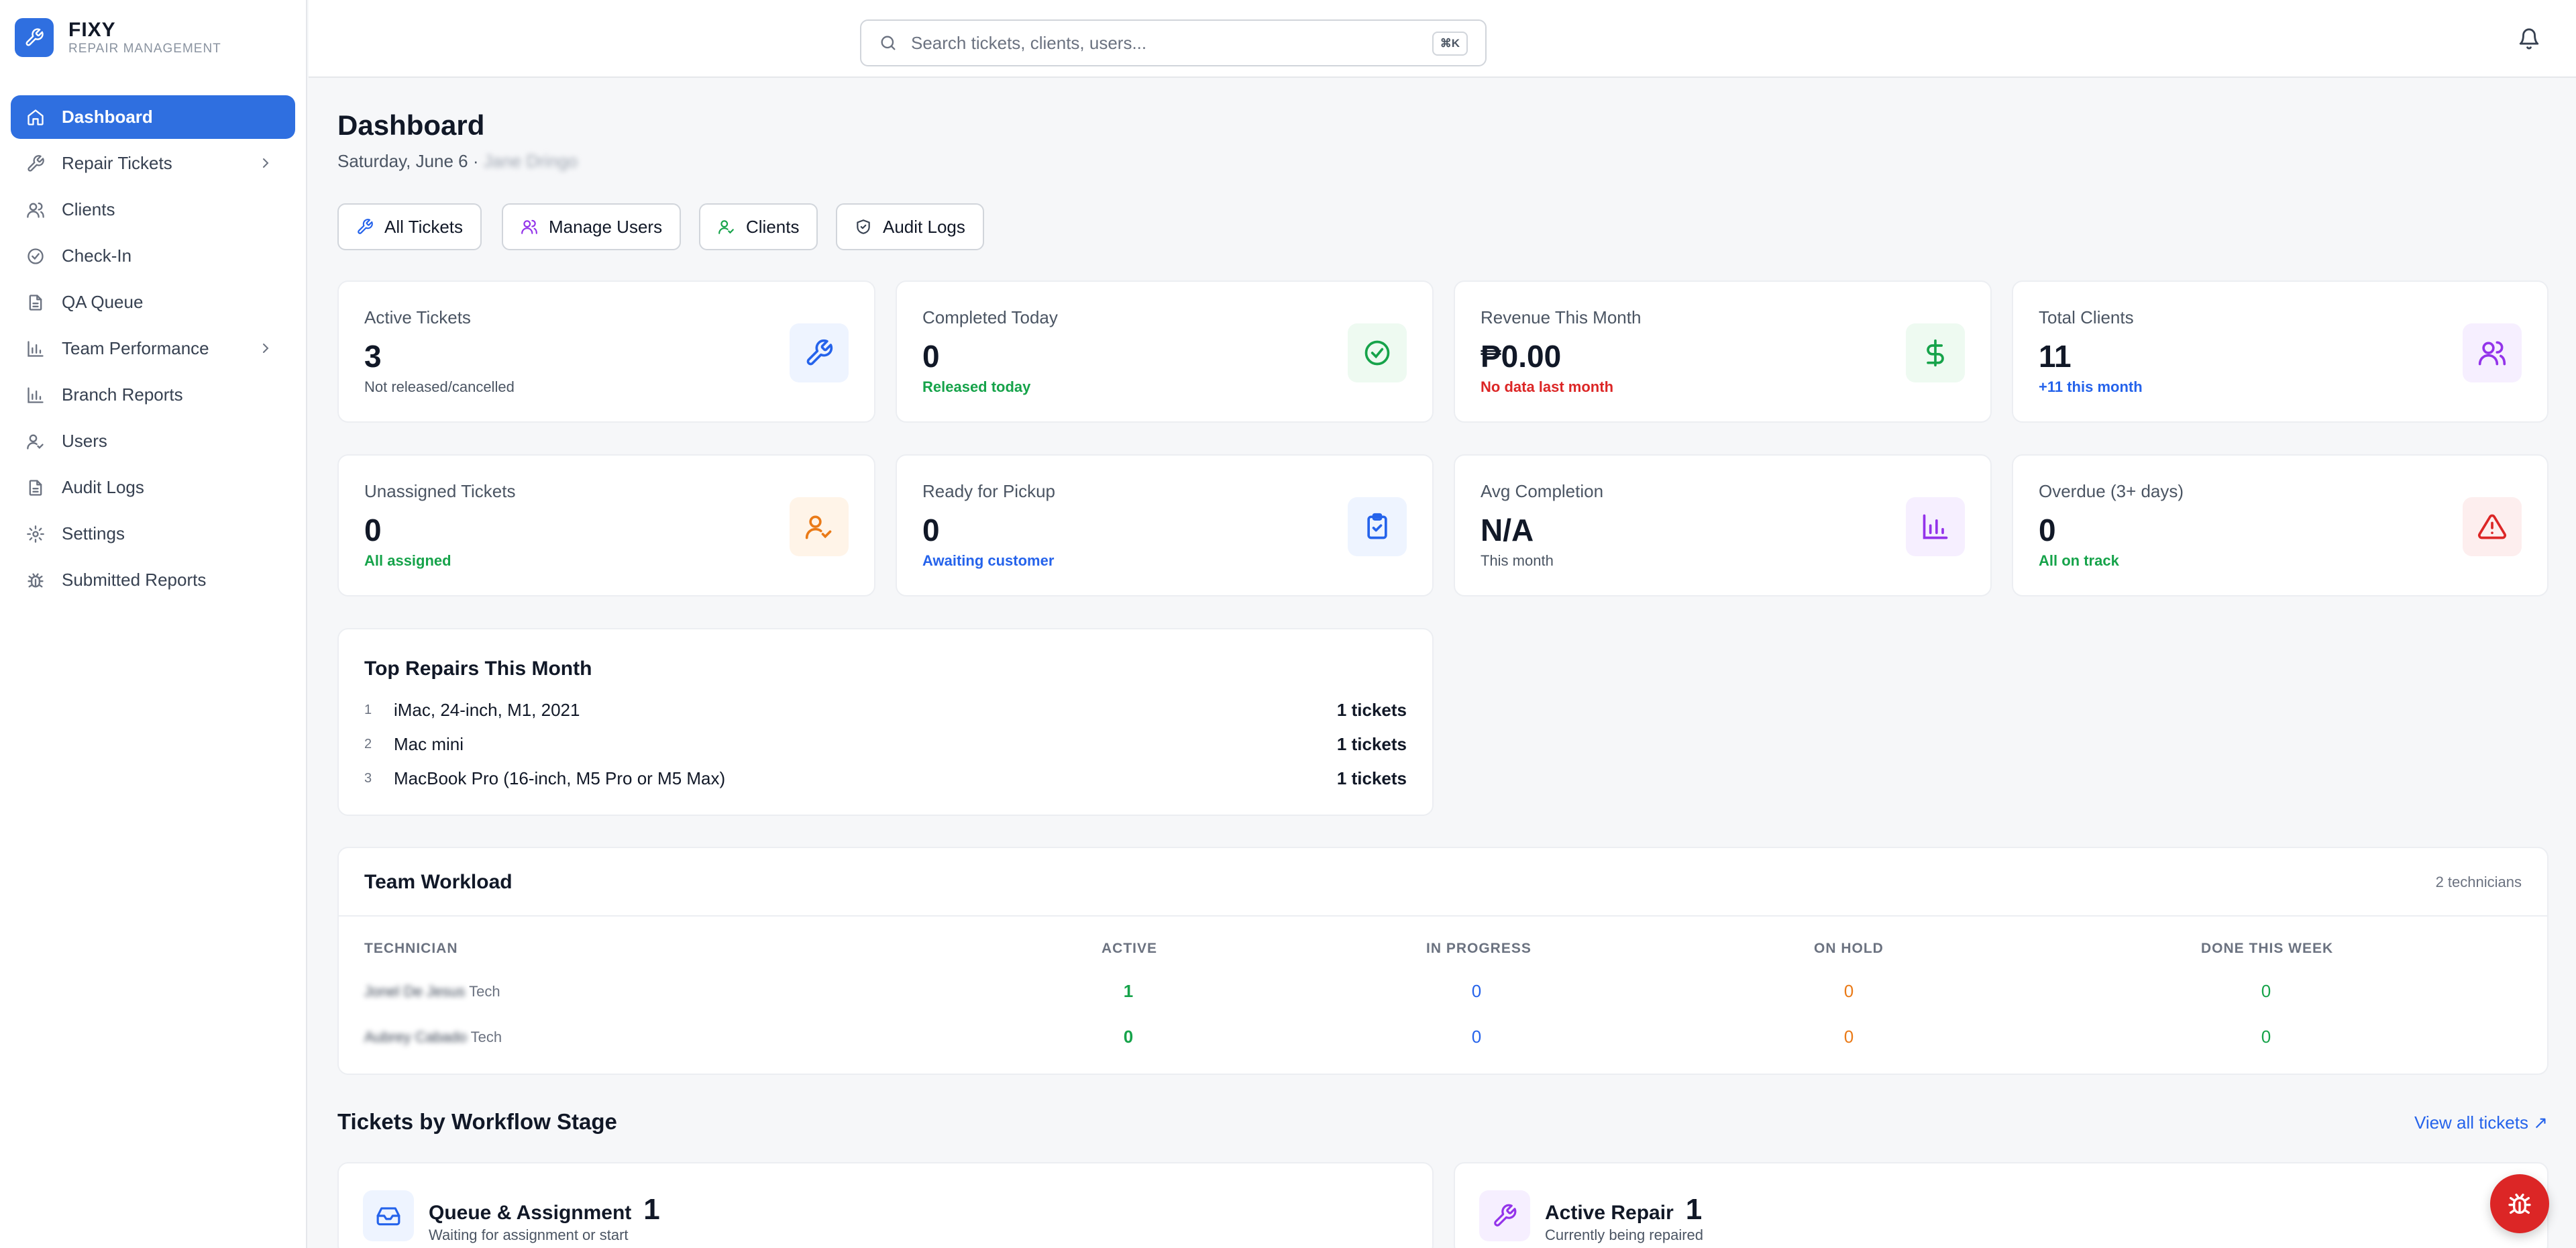 The height and width of the screenshot is (1248, 2576). I want to click on document-icon, so click(35, 488).